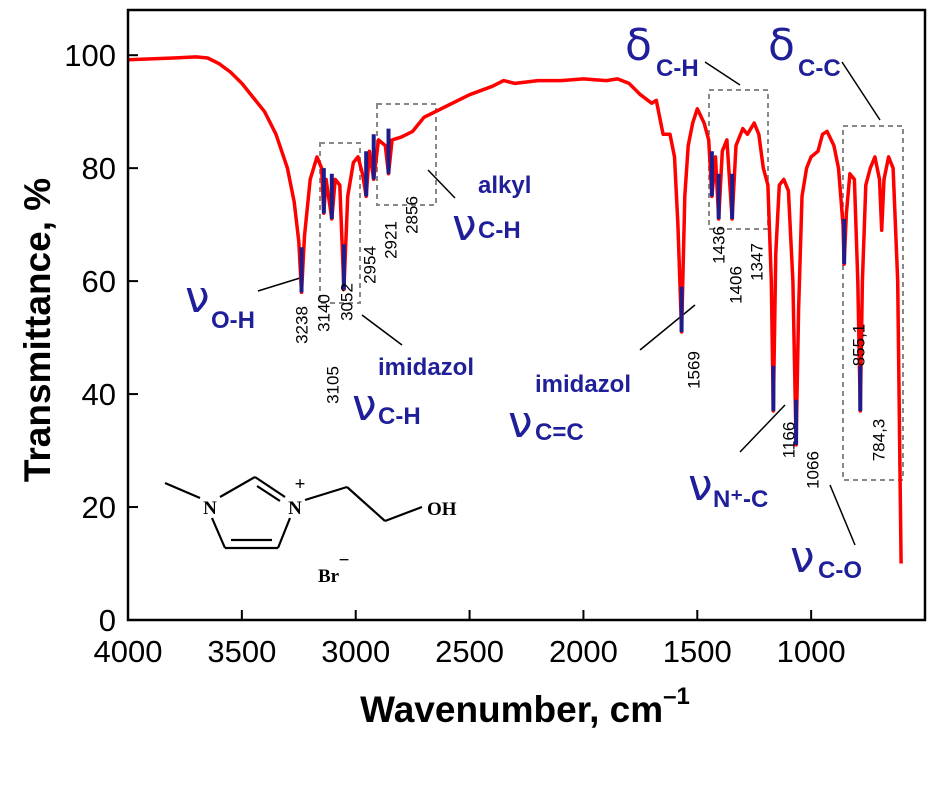  Describe the element at coordinates (99, 168) in the screenshot. I see `y-tick-label: 80` at that location.